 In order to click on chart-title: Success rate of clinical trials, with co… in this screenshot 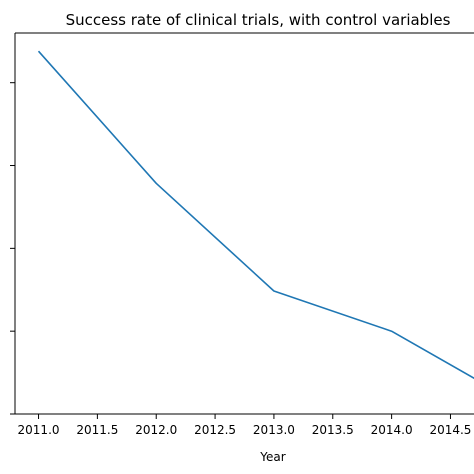, I will do `click(258, 20)`.